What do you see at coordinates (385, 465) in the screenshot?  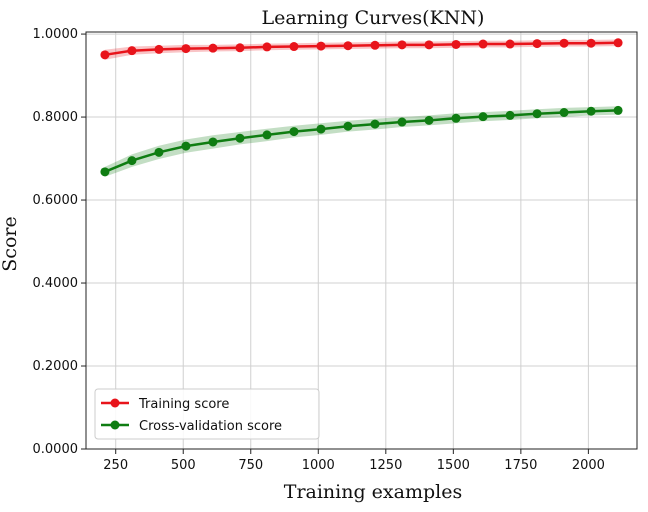 I see `x-tick-label: 1250` at bounding box center [385, 465].